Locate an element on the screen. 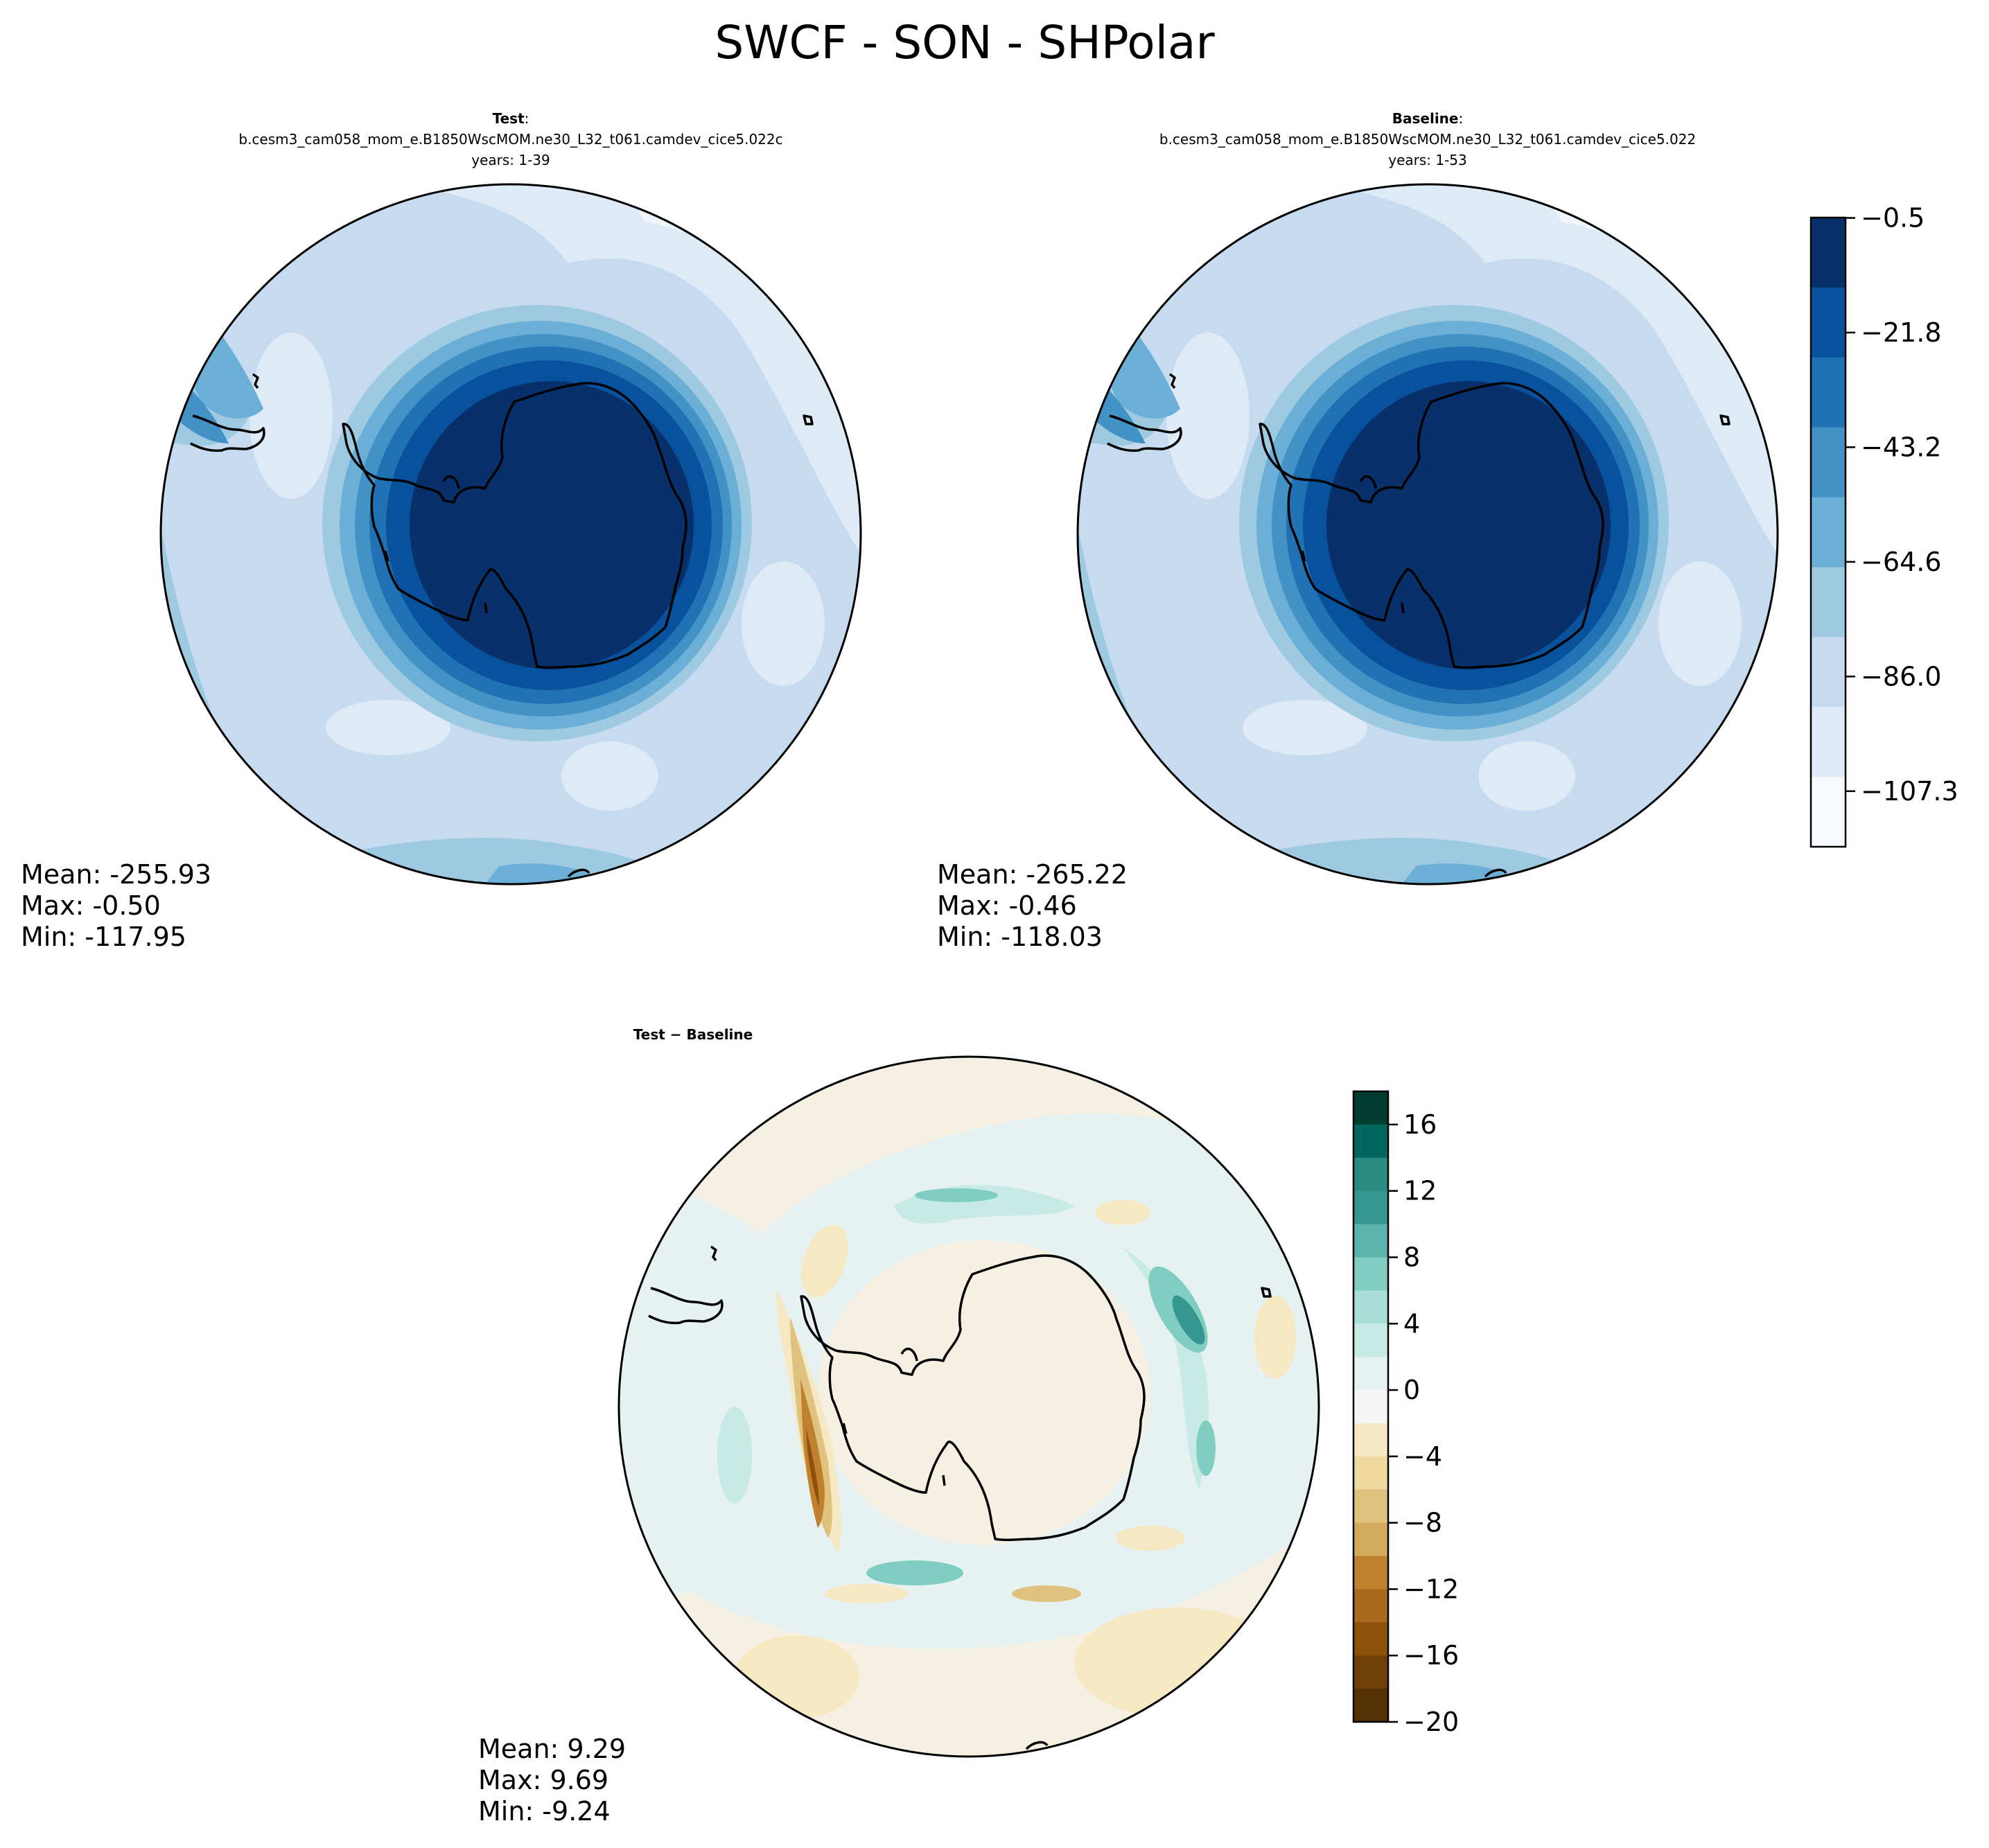 This screenshot has width=1989, height=1848. colorbar-tick-label: −64.6 is located at coordinates (1901, 562).